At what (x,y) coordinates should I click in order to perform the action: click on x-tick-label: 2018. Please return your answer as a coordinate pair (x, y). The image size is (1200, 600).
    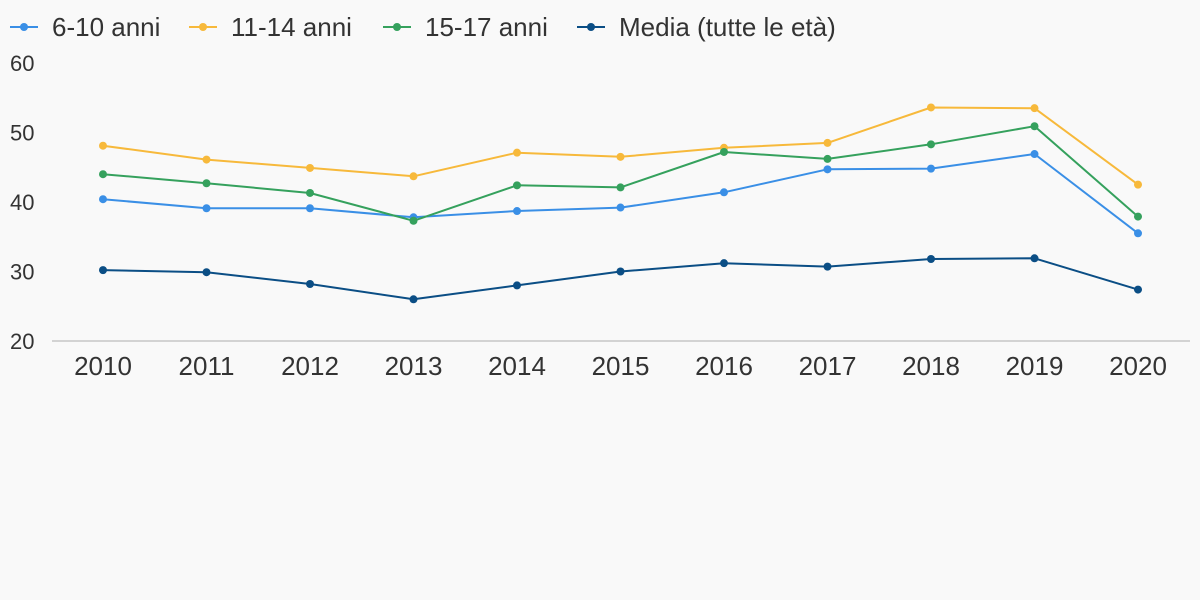
    Looking at the image, I should click on (931, 366).